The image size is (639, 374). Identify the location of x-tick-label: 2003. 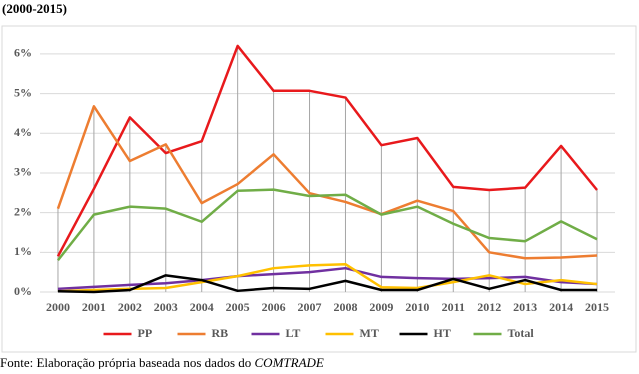
(166, 307).